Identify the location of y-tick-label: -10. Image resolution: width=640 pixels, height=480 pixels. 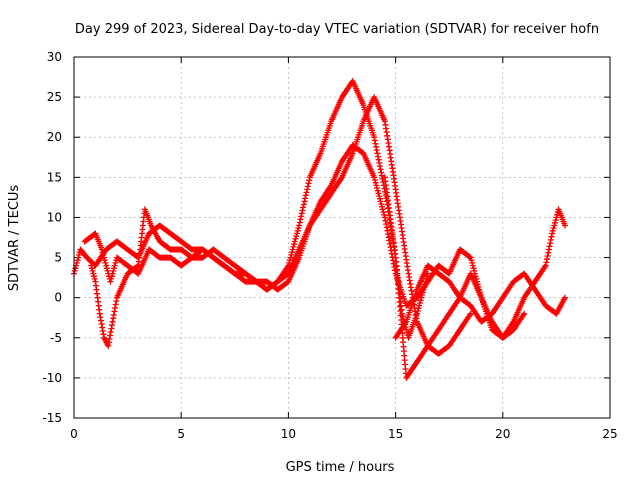
(52, 378).